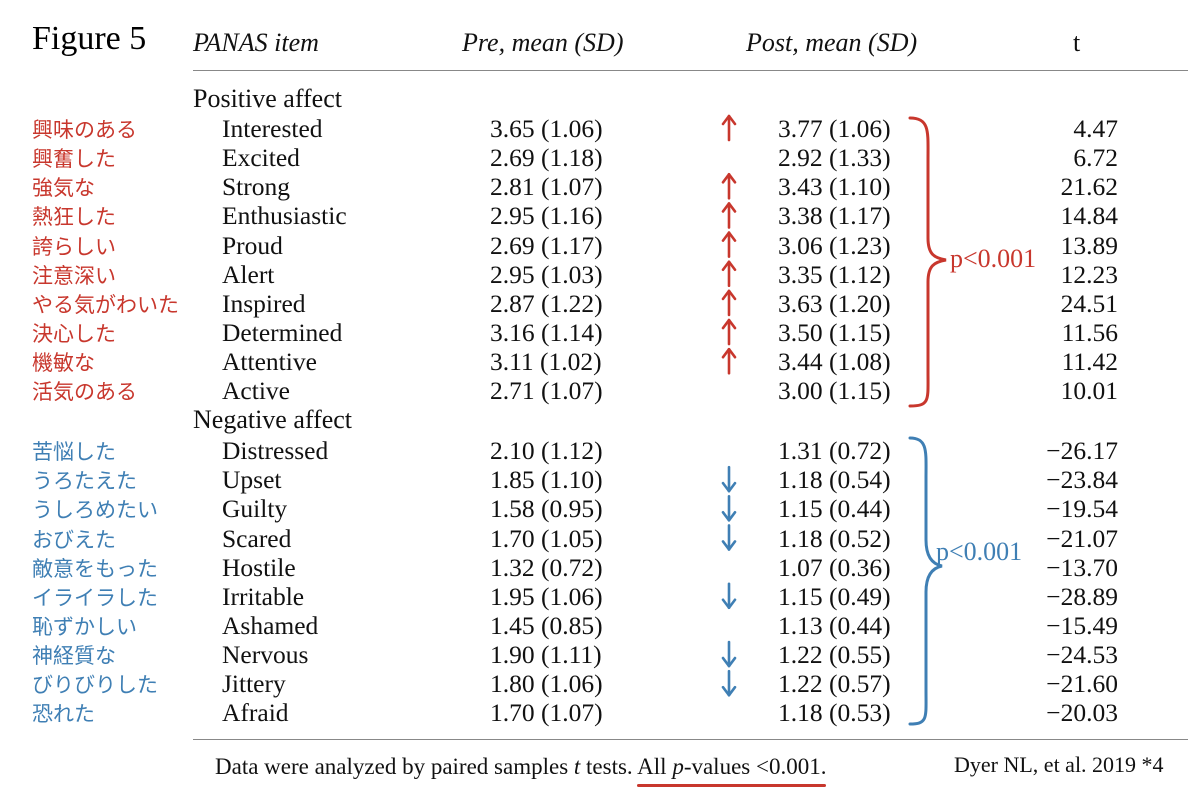 The width and height of the screenshot is (1200, 796). I want to click on item-japanese: 決心した, so click(74, 334).